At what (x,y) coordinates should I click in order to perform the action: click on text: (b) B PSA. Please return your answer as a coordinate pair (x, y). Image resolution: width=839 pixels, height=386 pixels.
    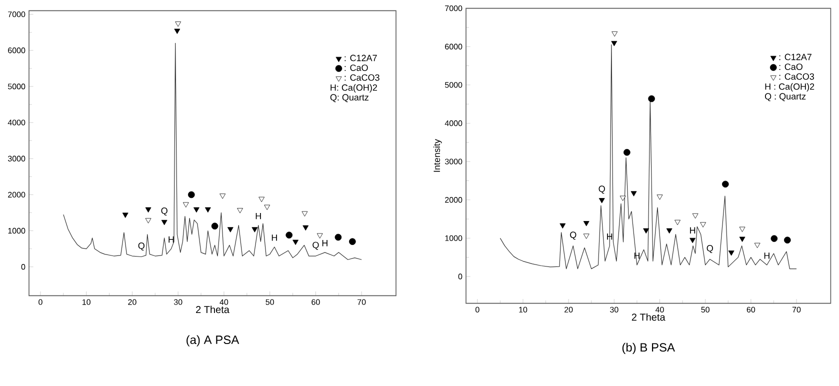
    Looking at the image, I should click on (648, 348).